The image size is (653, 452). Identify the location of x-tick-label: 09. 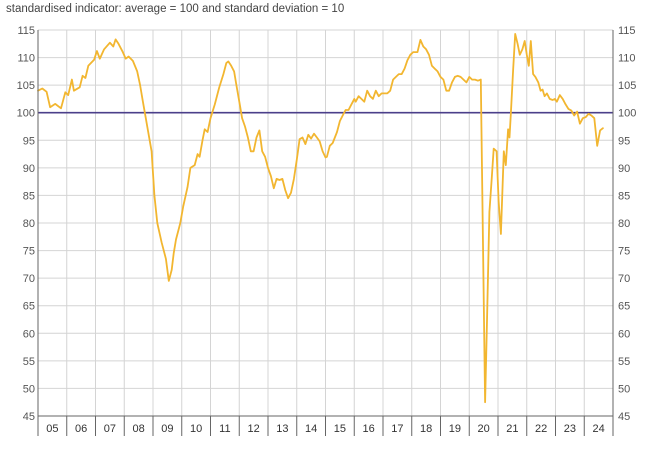
(167, 429).